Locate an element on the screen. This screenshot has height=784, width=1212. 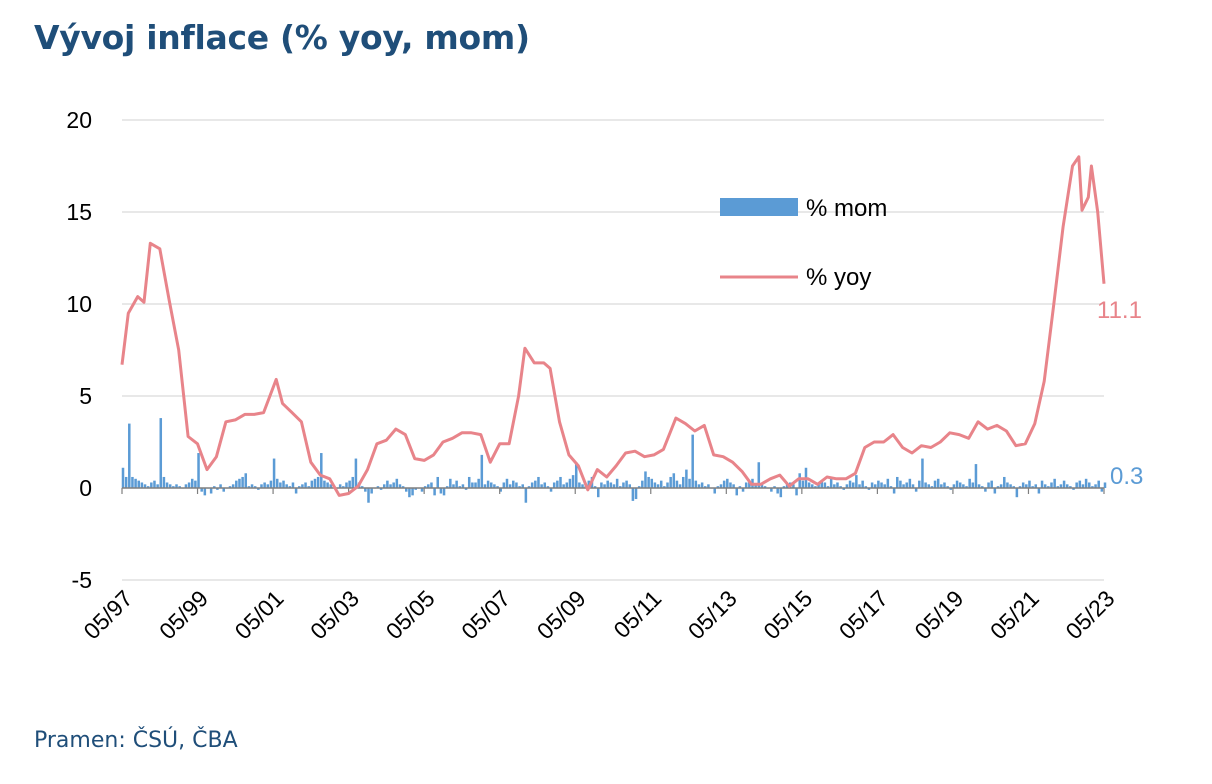
x-tick-label: 05/01 is located at coordinates (259, 614).